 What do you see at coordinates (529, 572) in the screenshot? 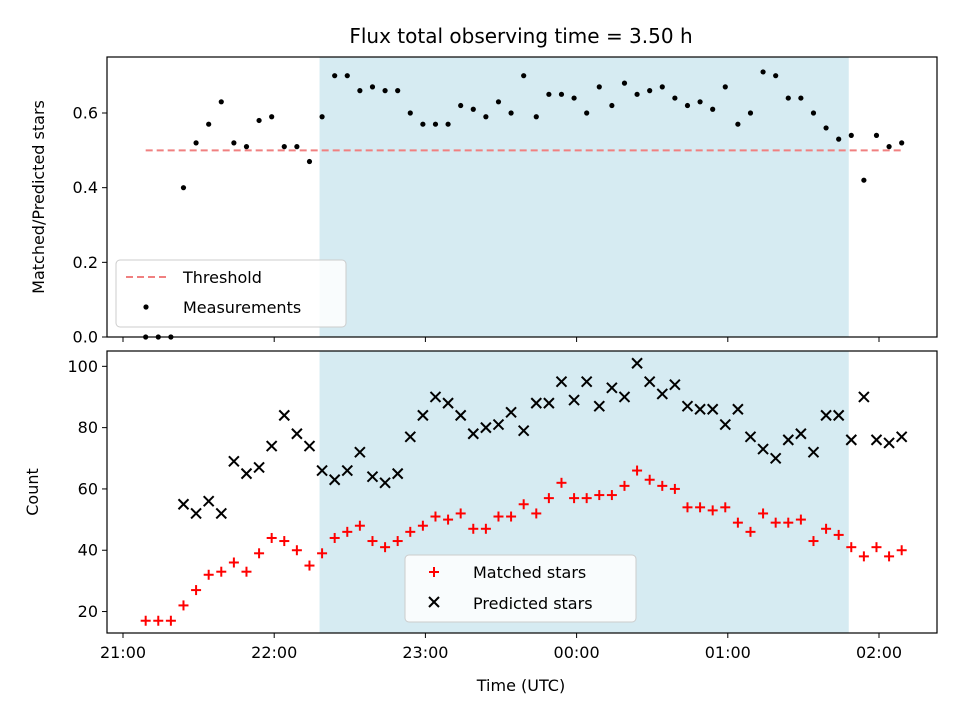
I see `legend-matched-label: Matched stars` at bounding box center [529, 572].